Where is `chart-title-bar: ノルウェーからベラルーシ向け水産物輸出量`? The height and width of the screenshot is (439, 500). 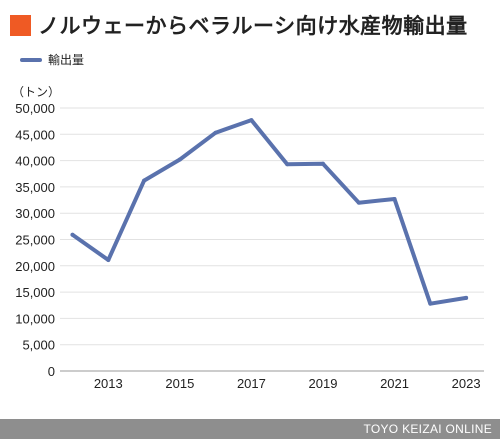 chart-title-bar: ノルウェーからベラルーシ向け水産物輸出量 is located at coordinates (239, 25).